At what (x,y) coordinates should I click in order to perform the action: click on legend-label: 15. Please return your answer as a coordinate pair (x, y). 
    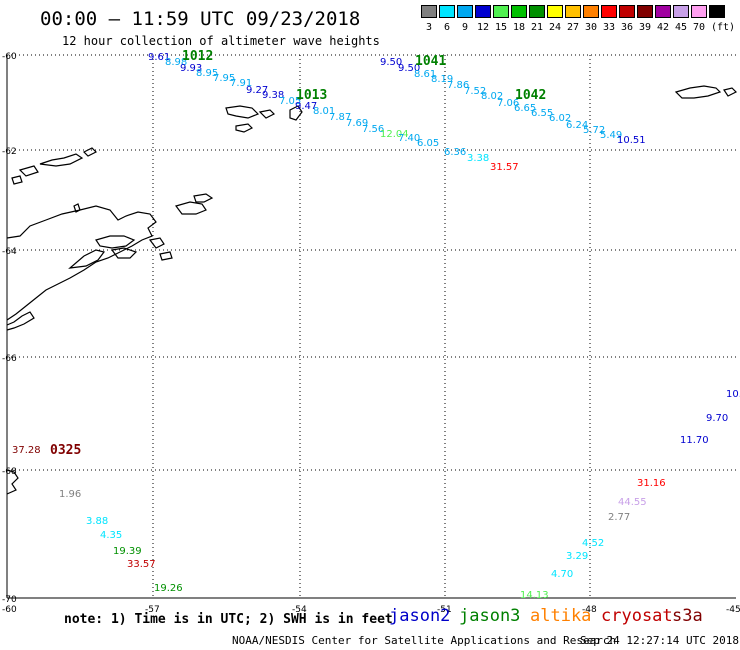
    Looking at the image, I should click on (501, 27).